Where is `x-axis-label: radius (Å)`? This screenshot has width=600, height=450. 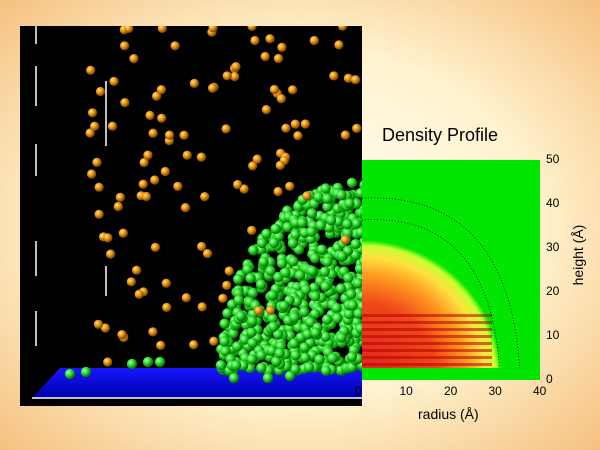 x-axis-label: radius (Å) is located at coordinates (448, 414).